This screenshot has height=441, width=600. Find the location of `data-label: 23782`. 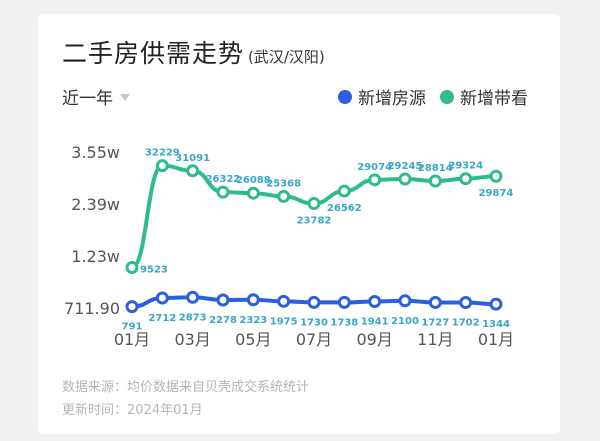

data-label: 23782 is located at coordinates (314, 221).